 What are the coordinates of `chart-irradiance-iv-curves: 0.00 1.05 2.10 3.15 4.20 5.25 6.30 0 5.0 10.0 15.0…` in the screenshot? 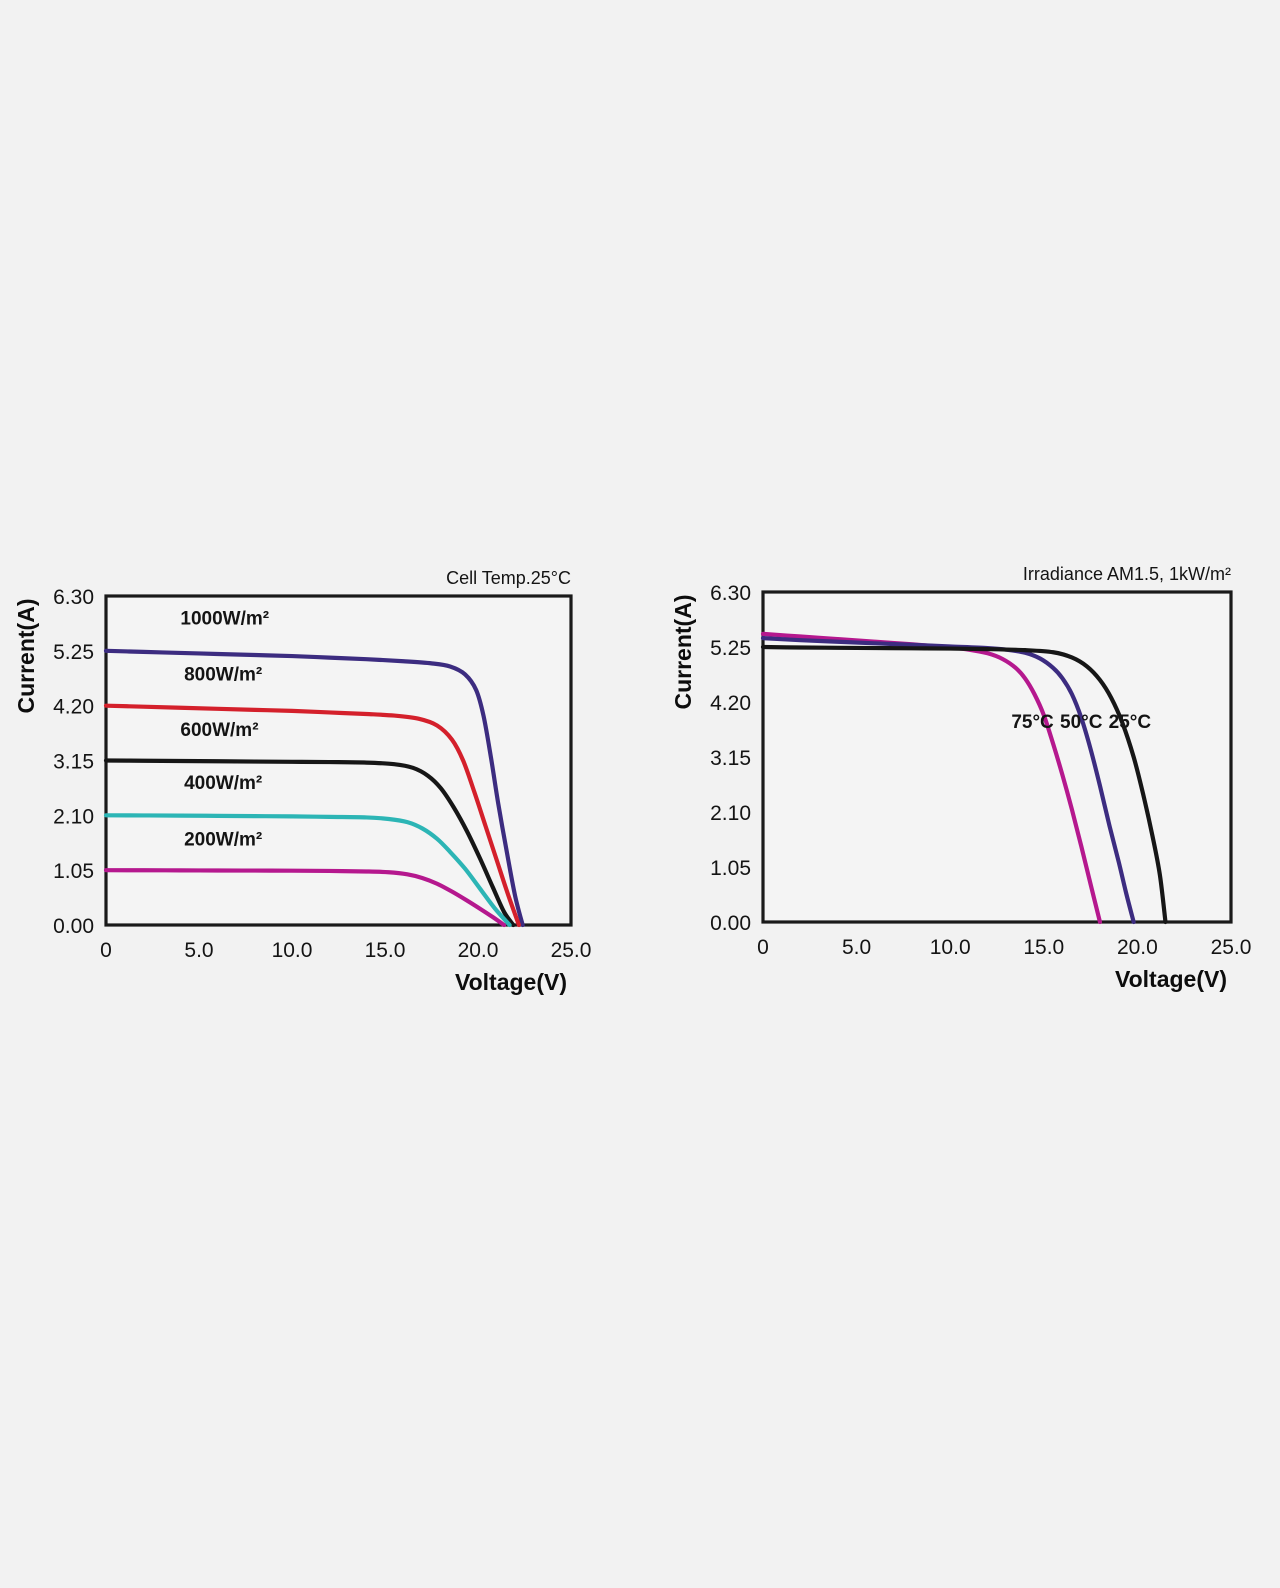 It's located at (320, 780).